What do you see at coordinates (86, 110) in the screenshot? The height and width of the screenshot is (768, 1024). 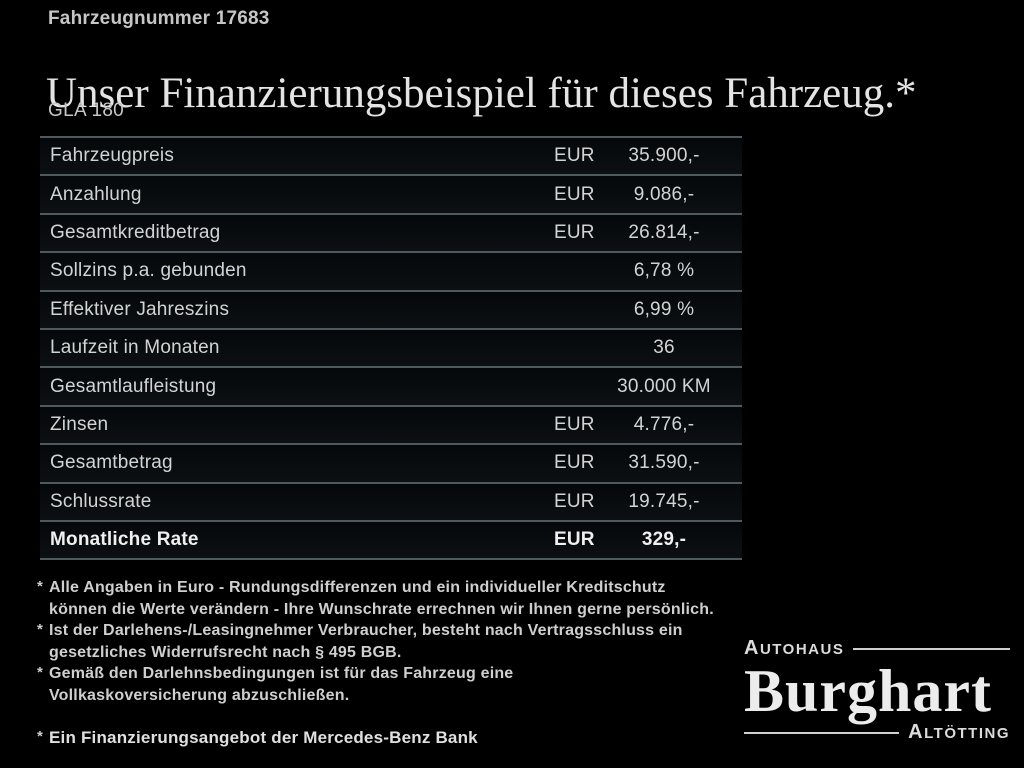 I see `model-name: GLA 180` at bounding box center [86, 110].